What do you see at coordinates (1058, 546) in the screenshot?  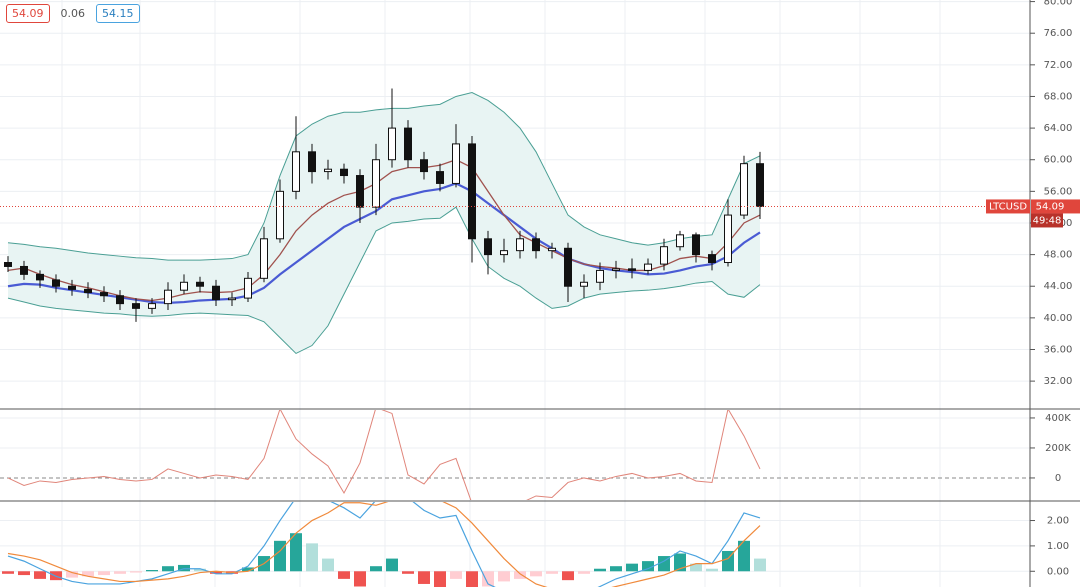 I see `y-tick-label: 1.00` at bounding box center [1058, 546].